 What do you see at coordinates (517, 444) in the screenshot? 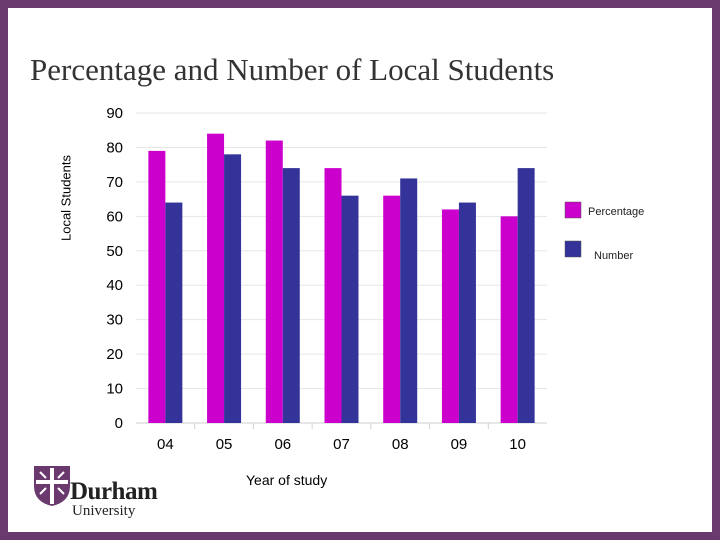
I see `x-tick-label: 10` at bounding box center [517, 444].